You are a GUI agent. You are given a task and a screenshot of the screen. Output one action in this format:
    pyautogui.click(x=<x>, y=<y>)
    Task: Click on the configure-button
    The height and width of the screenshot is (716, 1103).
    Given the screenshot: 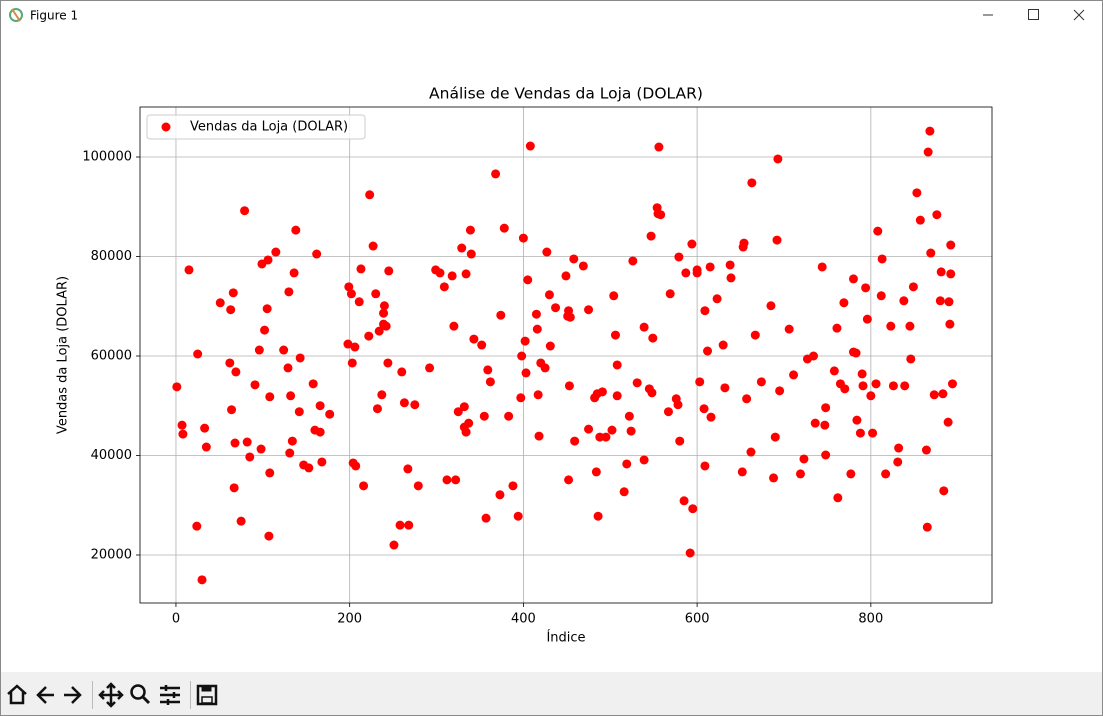 What is the action you would take?
    pyautogui.click(x=170, y=695)
    